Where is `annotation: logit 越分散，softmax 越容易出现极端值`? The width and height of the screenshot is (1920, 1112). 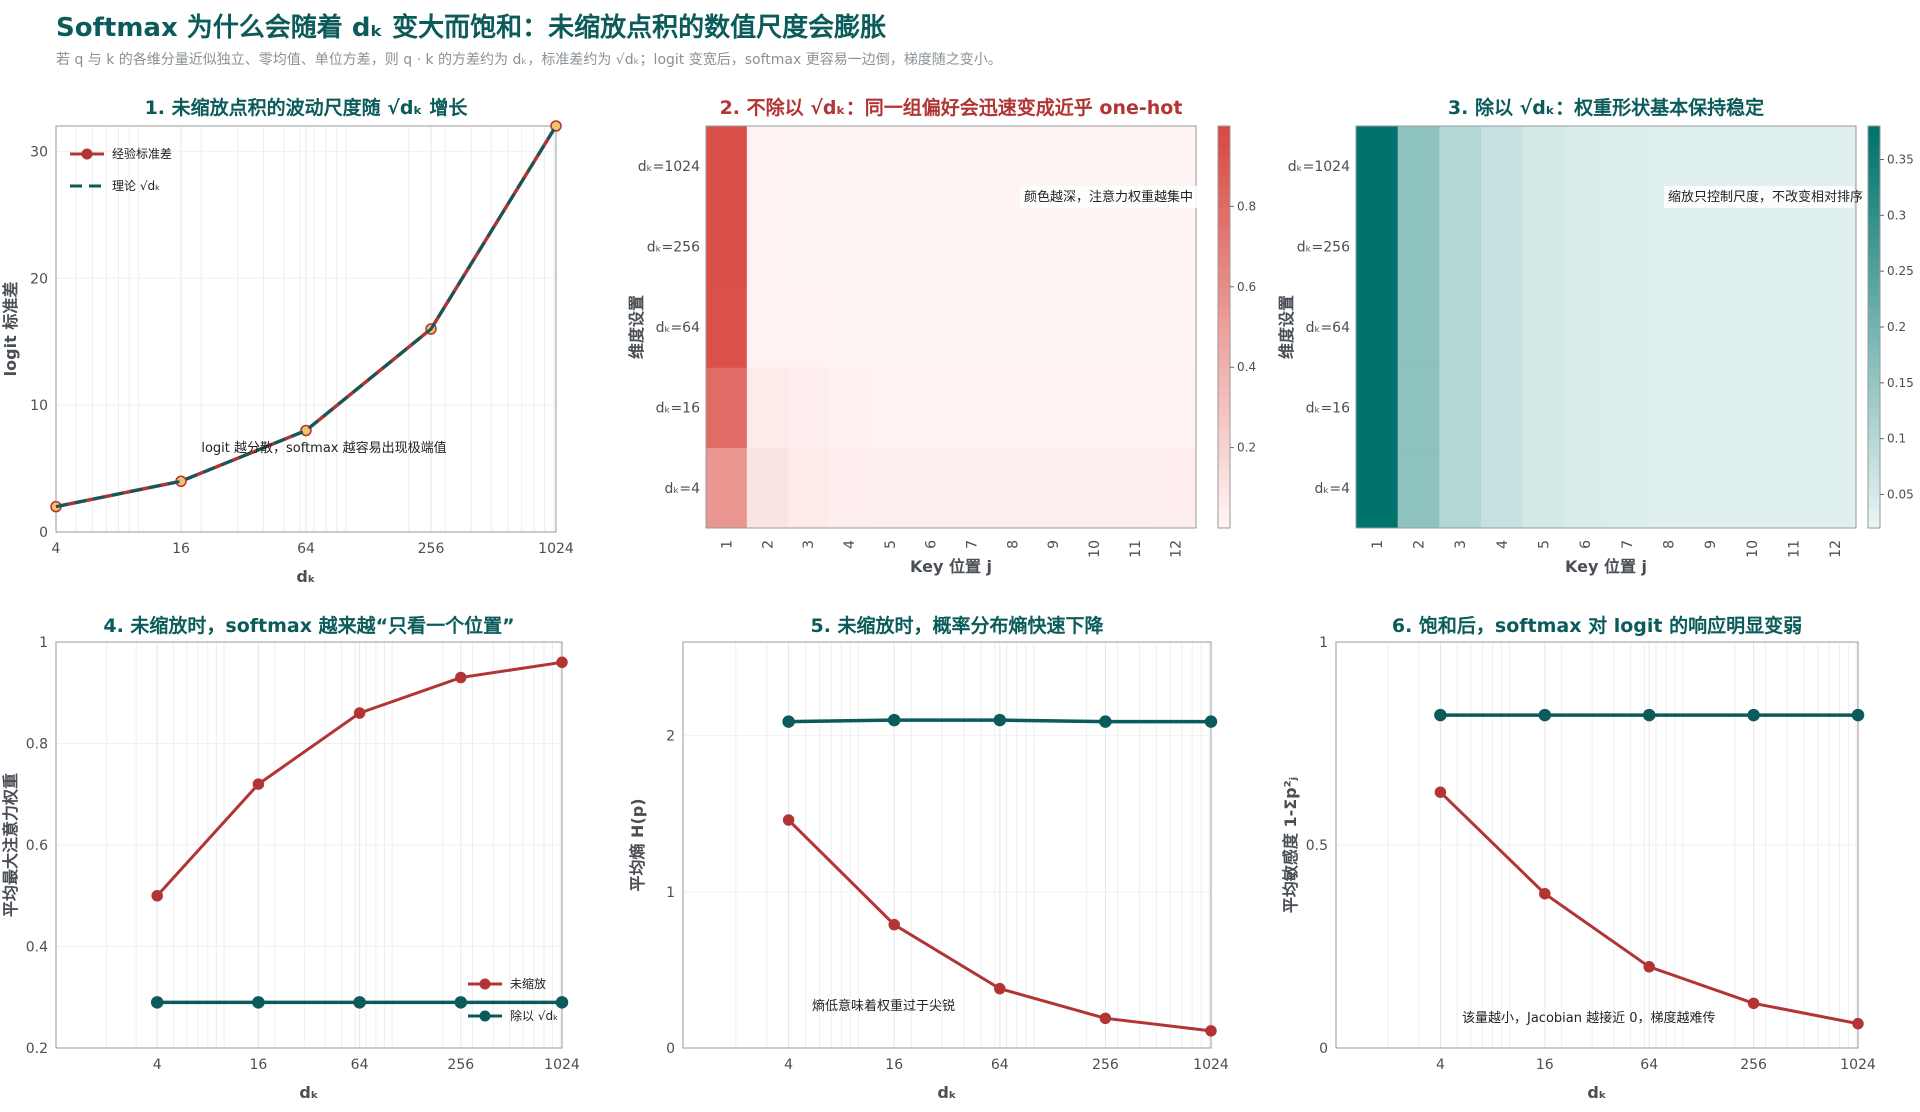 annotation: logit 越分散，softmax 越容易出现极端值 is located at coordinates (323, 448).